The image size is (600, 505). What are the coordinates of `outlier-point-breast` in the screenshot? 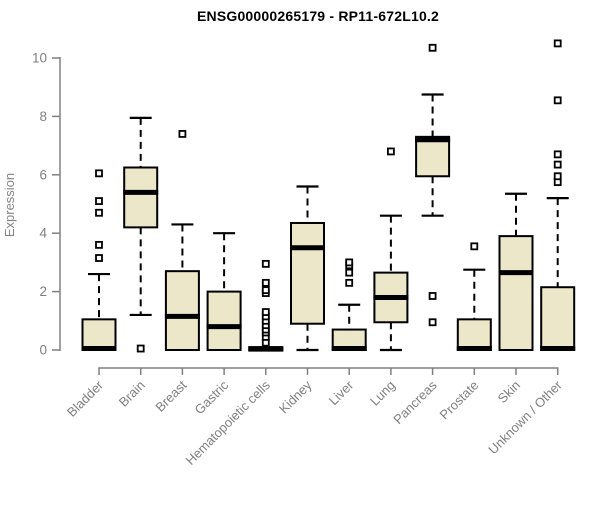 It's located at (182, 134).